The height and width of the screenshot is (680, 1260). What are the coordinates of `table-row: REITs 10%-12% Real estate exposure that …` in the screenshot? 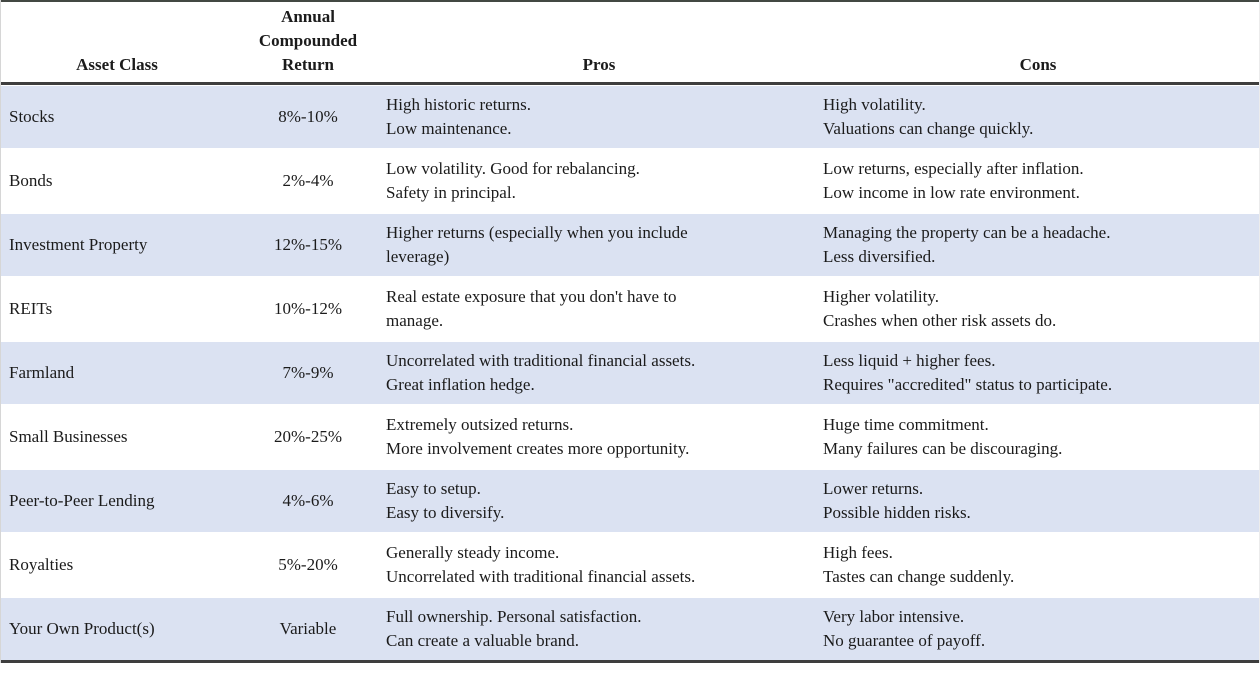 It's located at (630, 309).